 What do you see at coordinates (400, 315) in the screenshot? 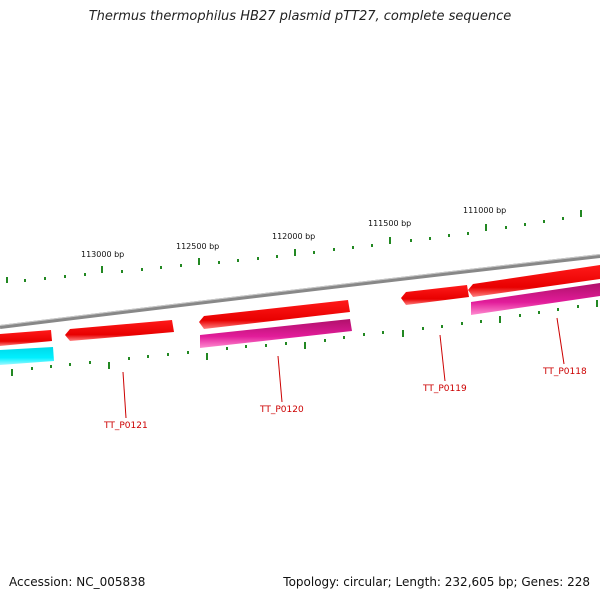
I see `reverse-strand-genes` at bounding box center [400, 315].